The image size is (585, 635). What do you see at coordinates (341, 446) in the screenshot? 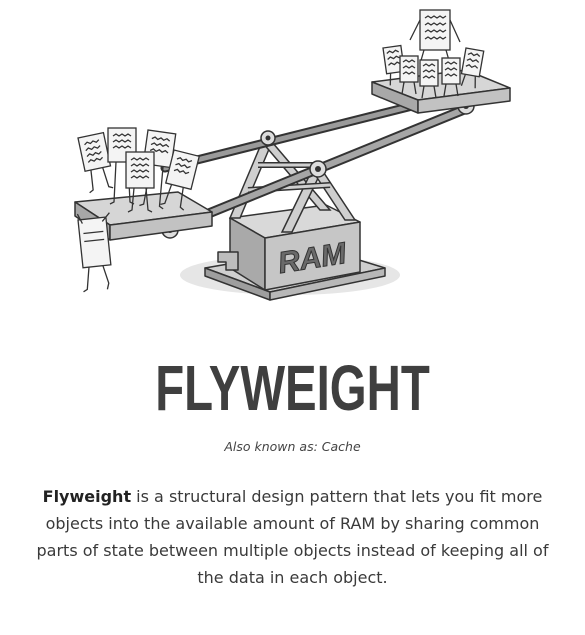
I see `aka-value: Cache` at bounding box center [341, 446].